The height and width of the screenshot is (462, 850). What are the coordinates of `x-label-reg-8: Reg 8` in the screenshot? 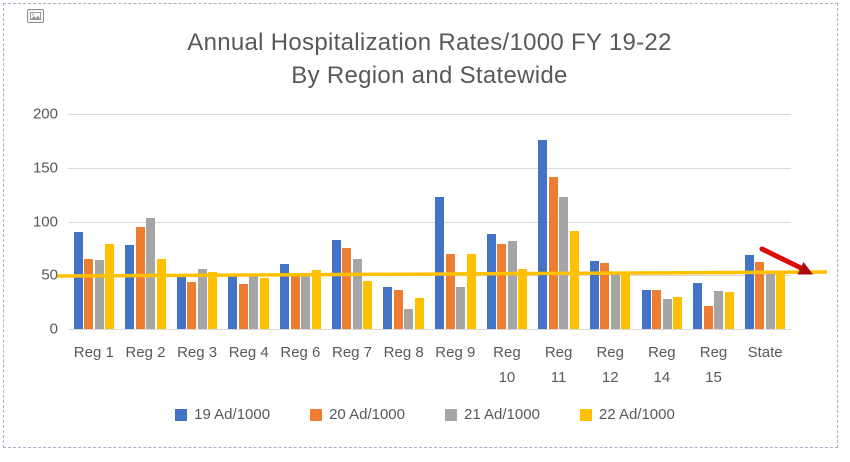 It's located at (404, 365).